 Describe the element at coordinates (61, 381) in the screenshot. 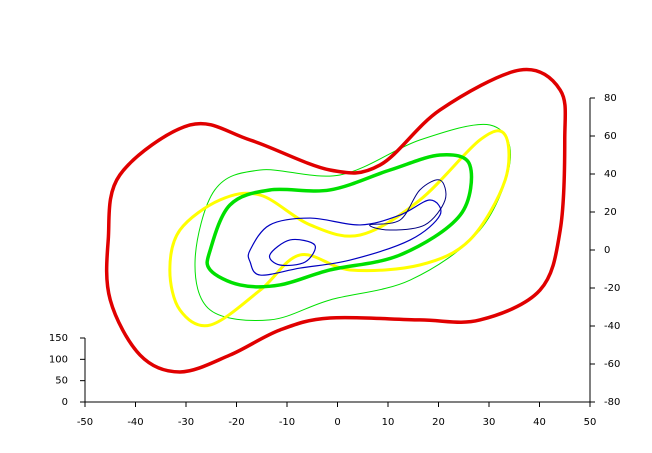

I see `z-tick-label: 50` at that location.